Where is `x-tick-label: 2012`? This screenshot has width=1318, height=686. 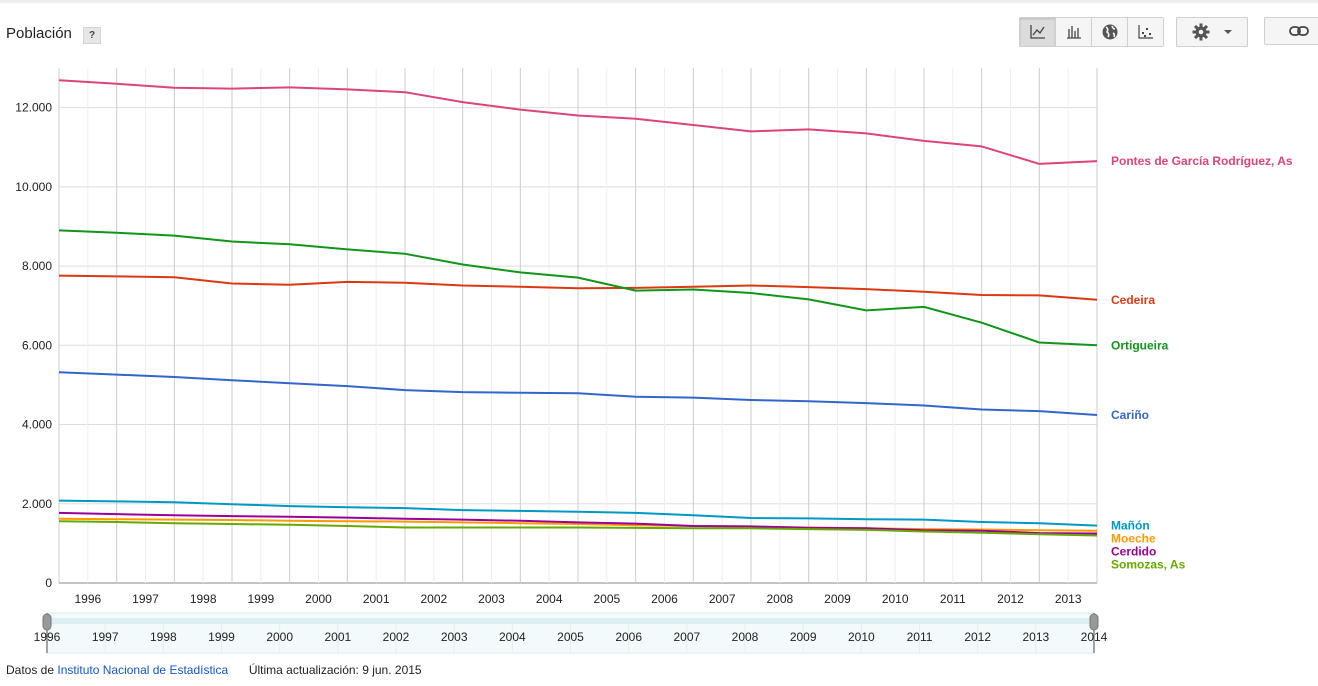
x-tick-label: 2012 is located at coordinates (1010, 599).